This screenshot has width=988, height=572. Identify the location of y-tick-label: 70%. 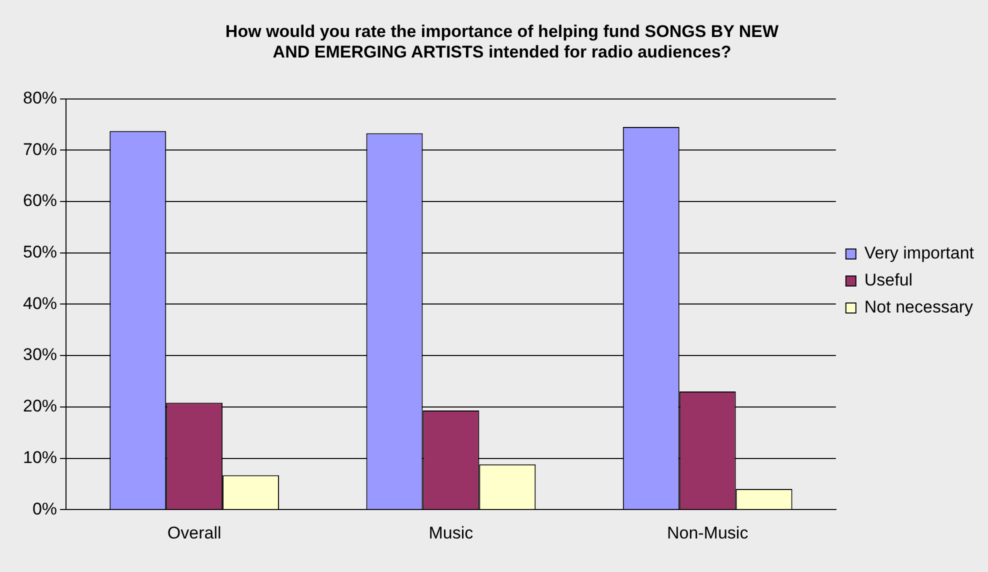
(40, 149).